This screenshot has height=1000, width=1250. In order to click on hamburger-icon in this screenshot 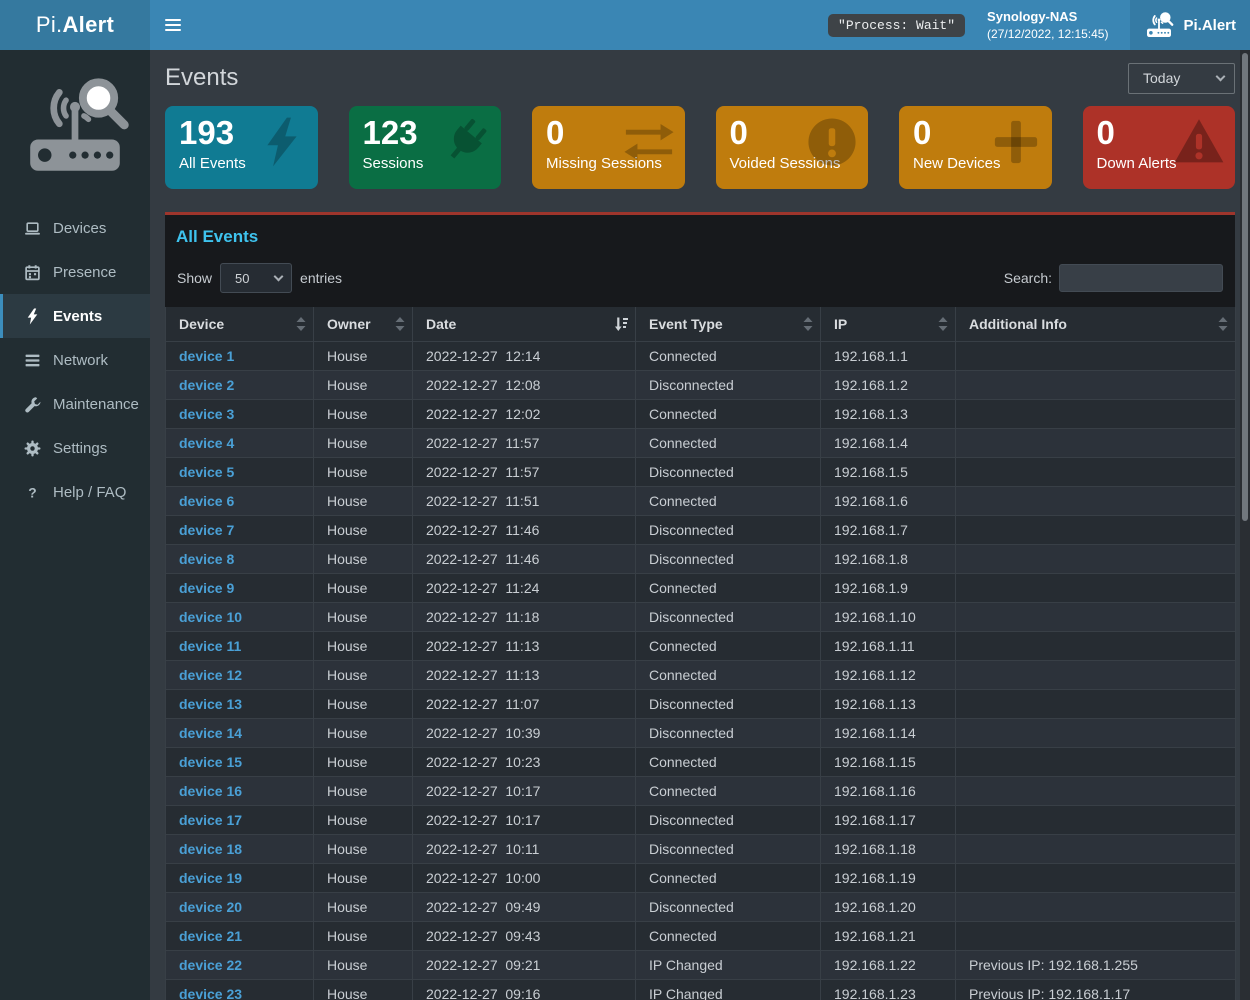, I will do `click(173, 20)`.